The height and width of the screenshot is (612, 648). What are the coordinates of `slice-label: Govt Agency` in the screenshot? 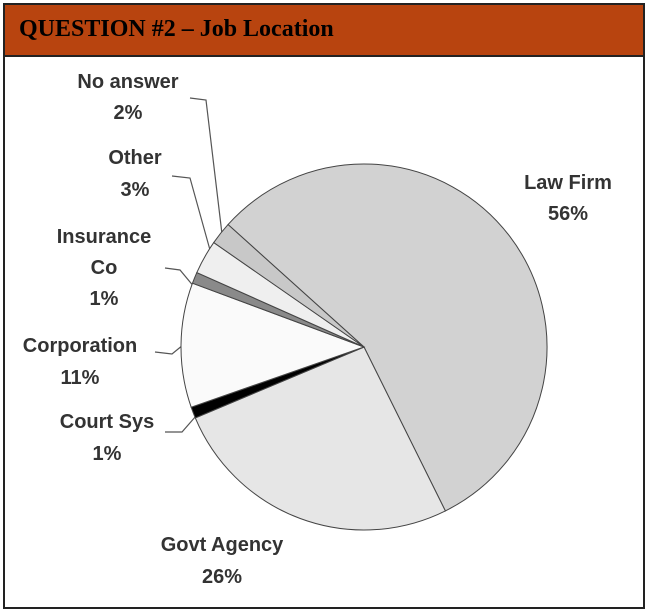 It's located at (222, 545).